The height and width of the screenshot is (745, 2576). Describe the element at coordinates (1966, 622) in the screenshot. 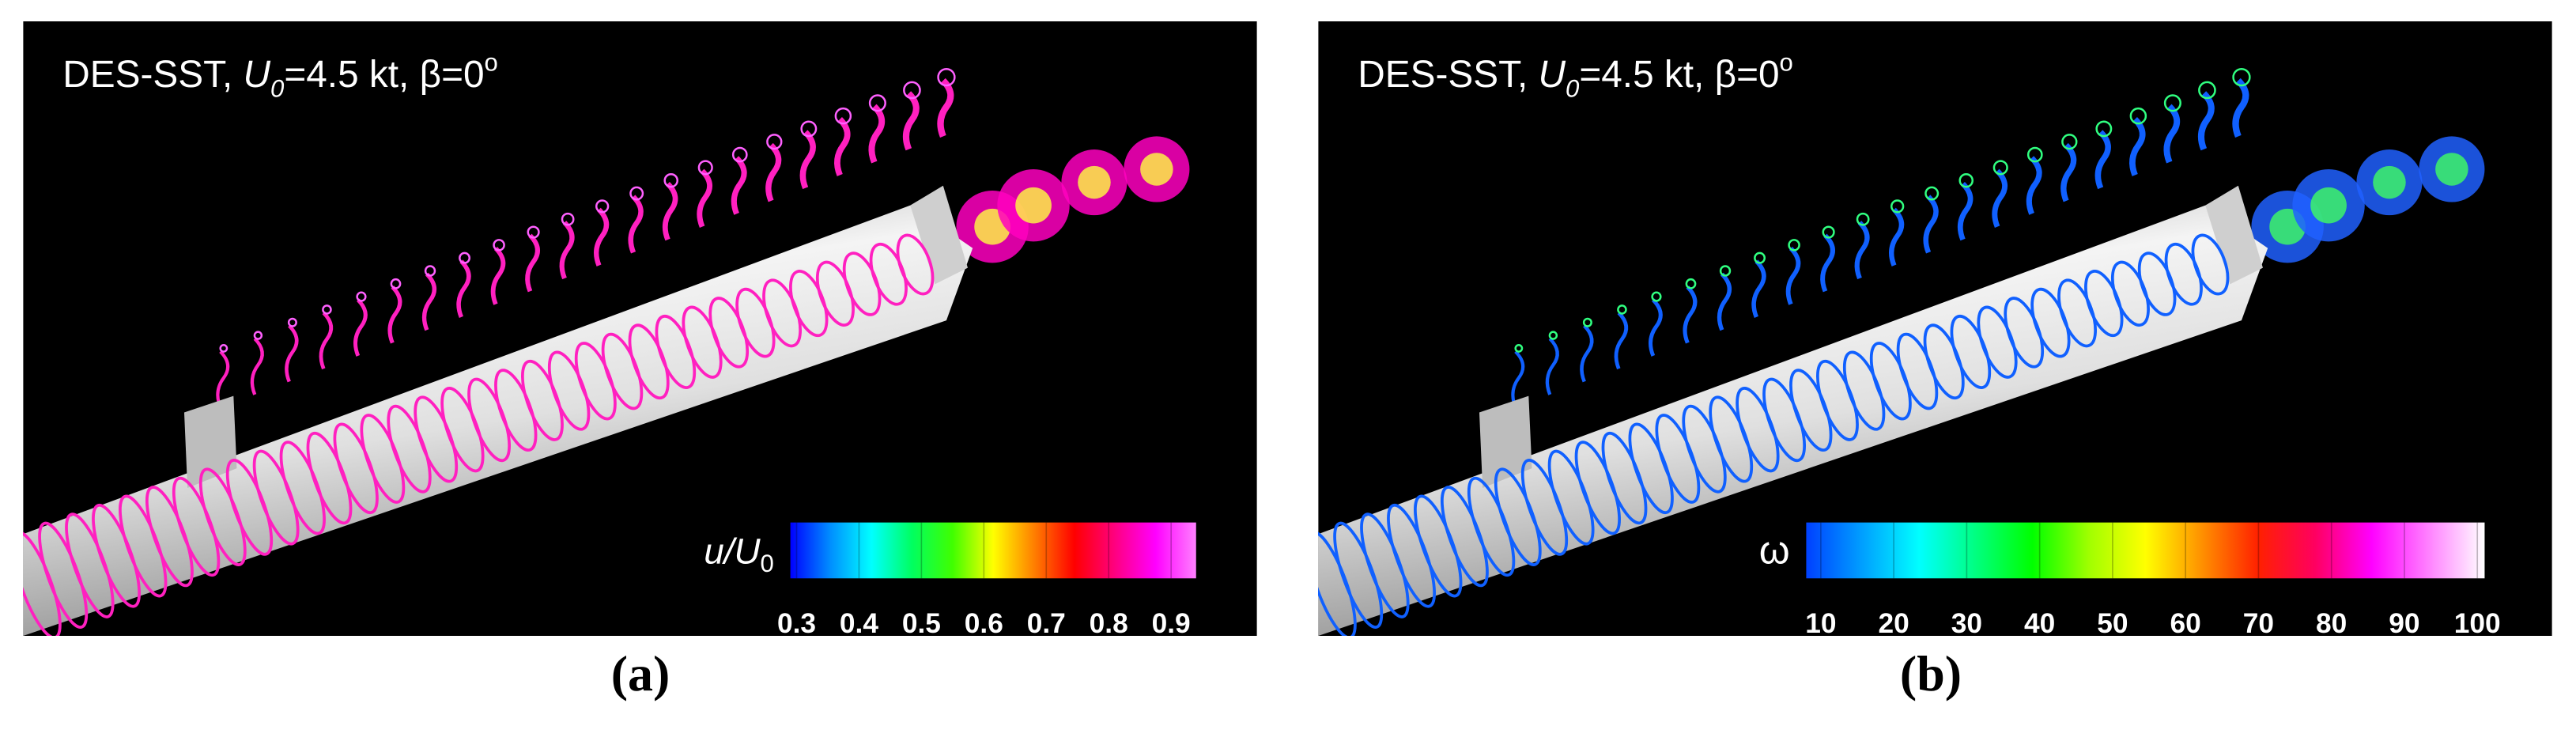

I see `colorbar-tick-label: 30` at that location.